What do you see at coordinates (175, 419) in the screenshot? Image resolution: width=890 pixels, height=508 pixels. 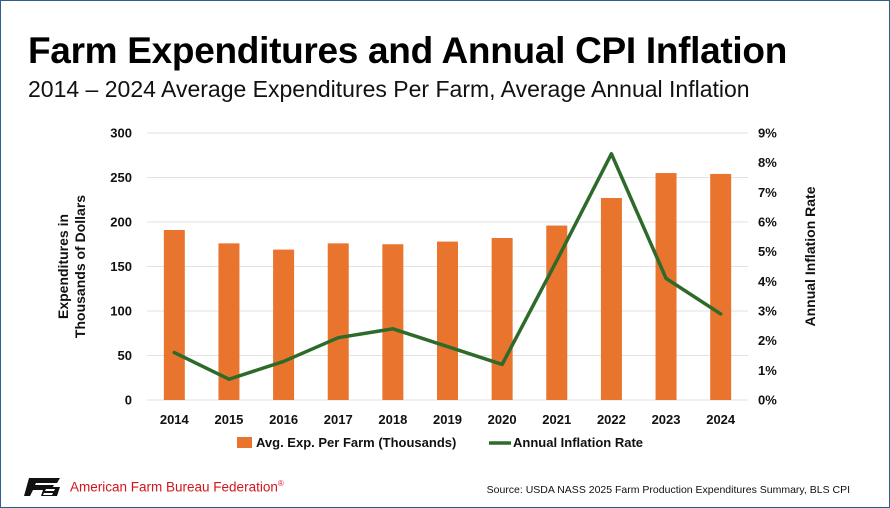 I see `x-tick-label: 2014` at bounding box center [175, 419].